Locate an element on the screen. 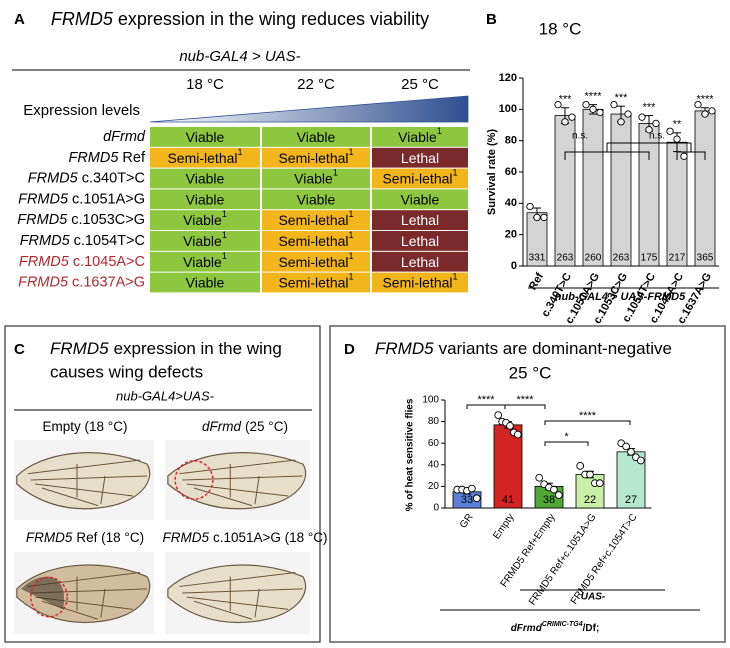 Image resolution: width=730 pixels, height=648 pixels. wing-image is located at coordinates (237, 480).